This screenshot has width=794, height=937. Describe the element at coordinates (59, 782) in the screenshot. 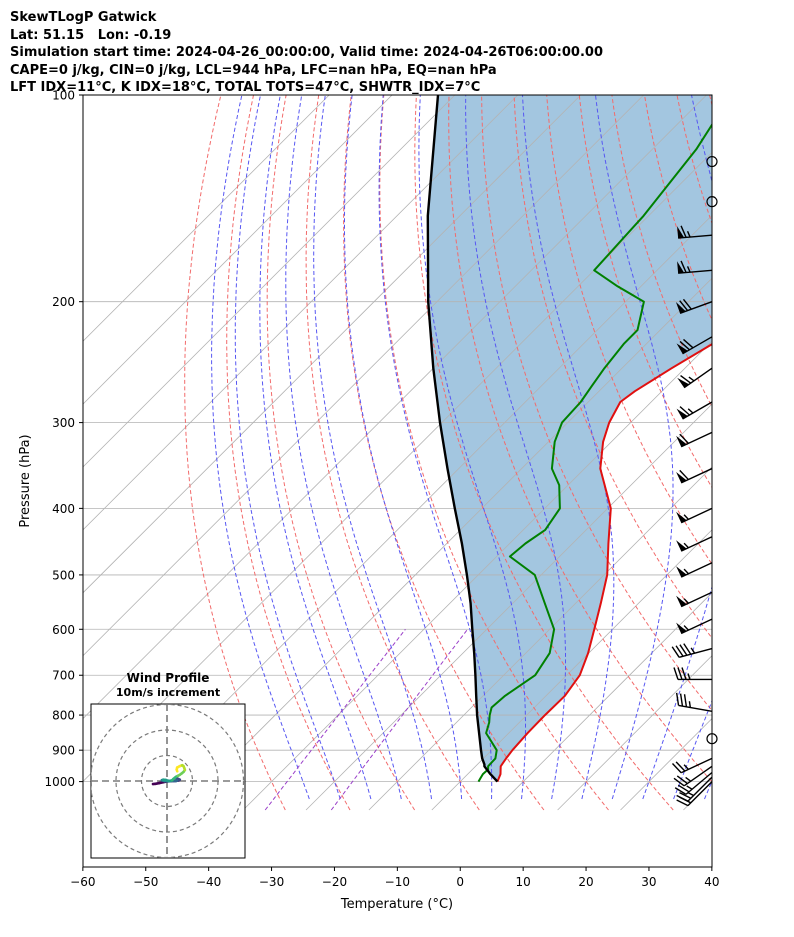

I see `y-tick-label: 1000` at that location.